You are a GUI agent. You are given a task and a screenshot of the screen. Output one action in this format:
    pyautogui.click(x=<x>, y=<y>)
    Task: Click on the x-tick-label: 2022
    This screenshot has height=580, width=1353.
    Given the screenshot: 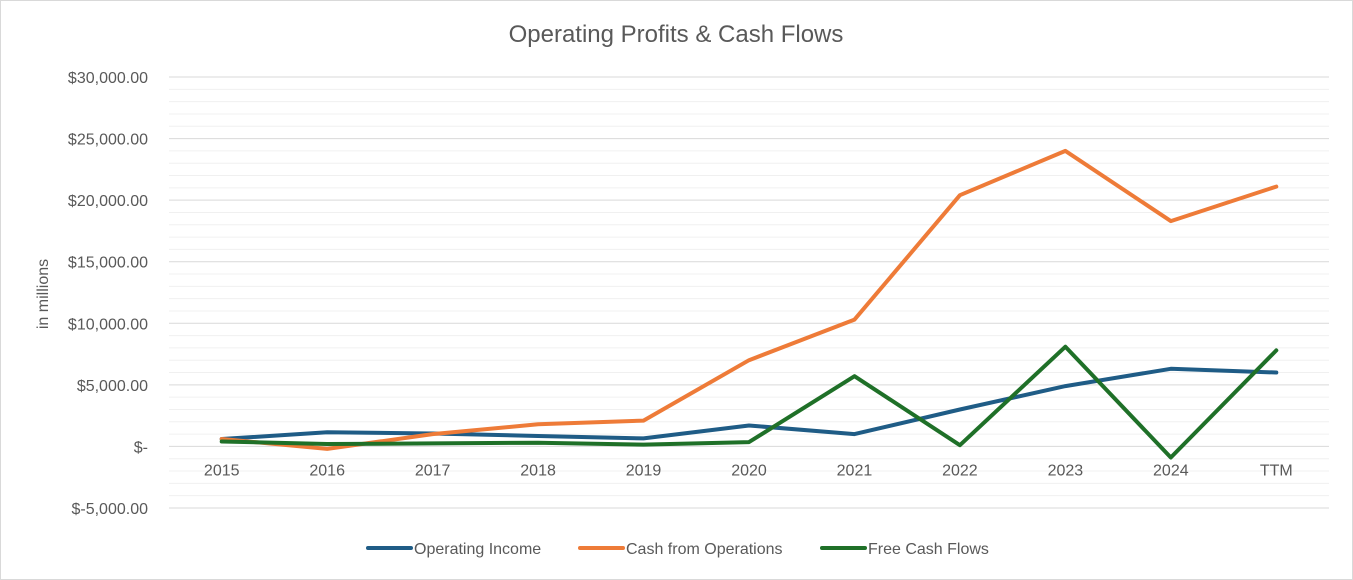 What is the action you would take?
    pyautogui.click(x=960, y=470)
    